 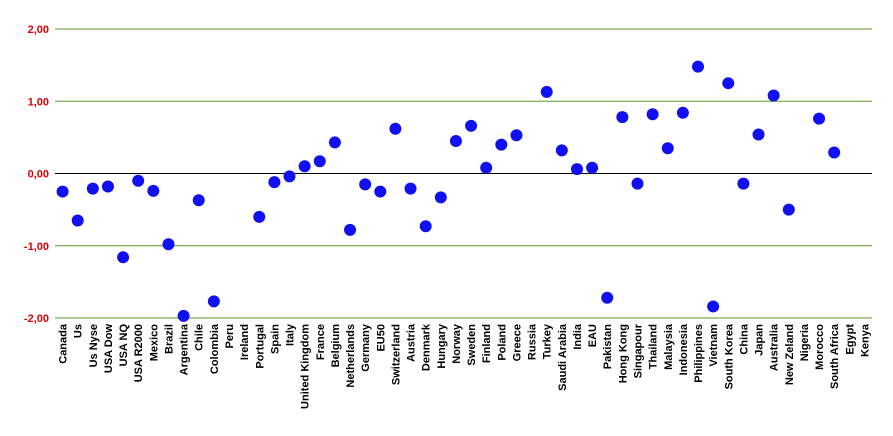 I want to click on x-tick-label: South Africa, so click(x=835, y=356).